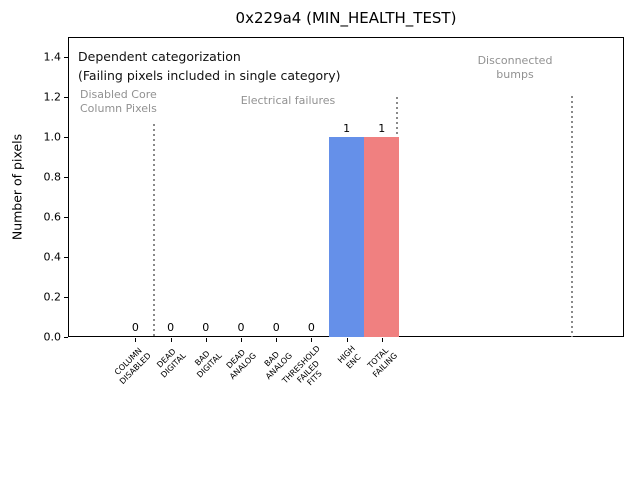 Image resolution: width=640 pixels, height=480 pixels. I want to click on x-tick-label: DEAD DIGITAL, so click(171, 363).